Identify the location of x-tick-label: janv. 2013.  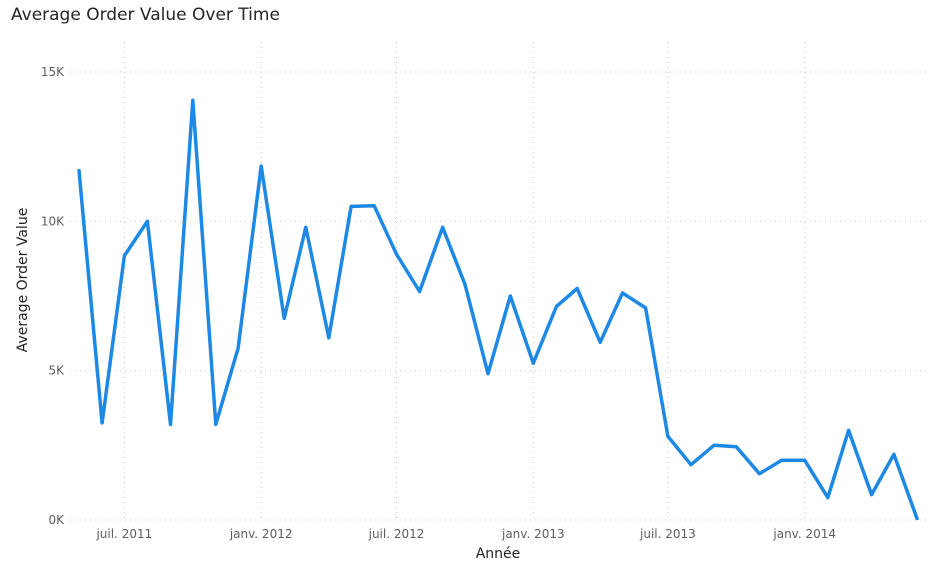
(533, 534).